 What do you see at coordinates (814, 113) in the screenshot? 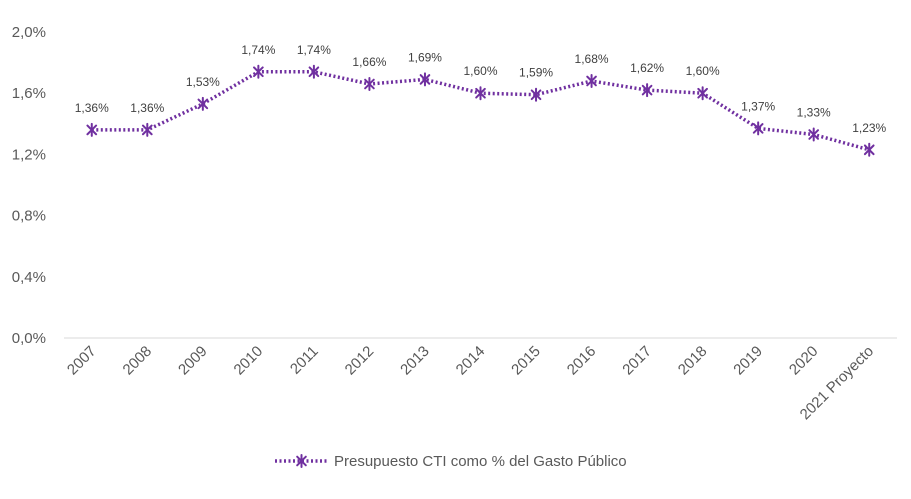
I see `data-label: 1,33%` at bounding box center [814, 113].